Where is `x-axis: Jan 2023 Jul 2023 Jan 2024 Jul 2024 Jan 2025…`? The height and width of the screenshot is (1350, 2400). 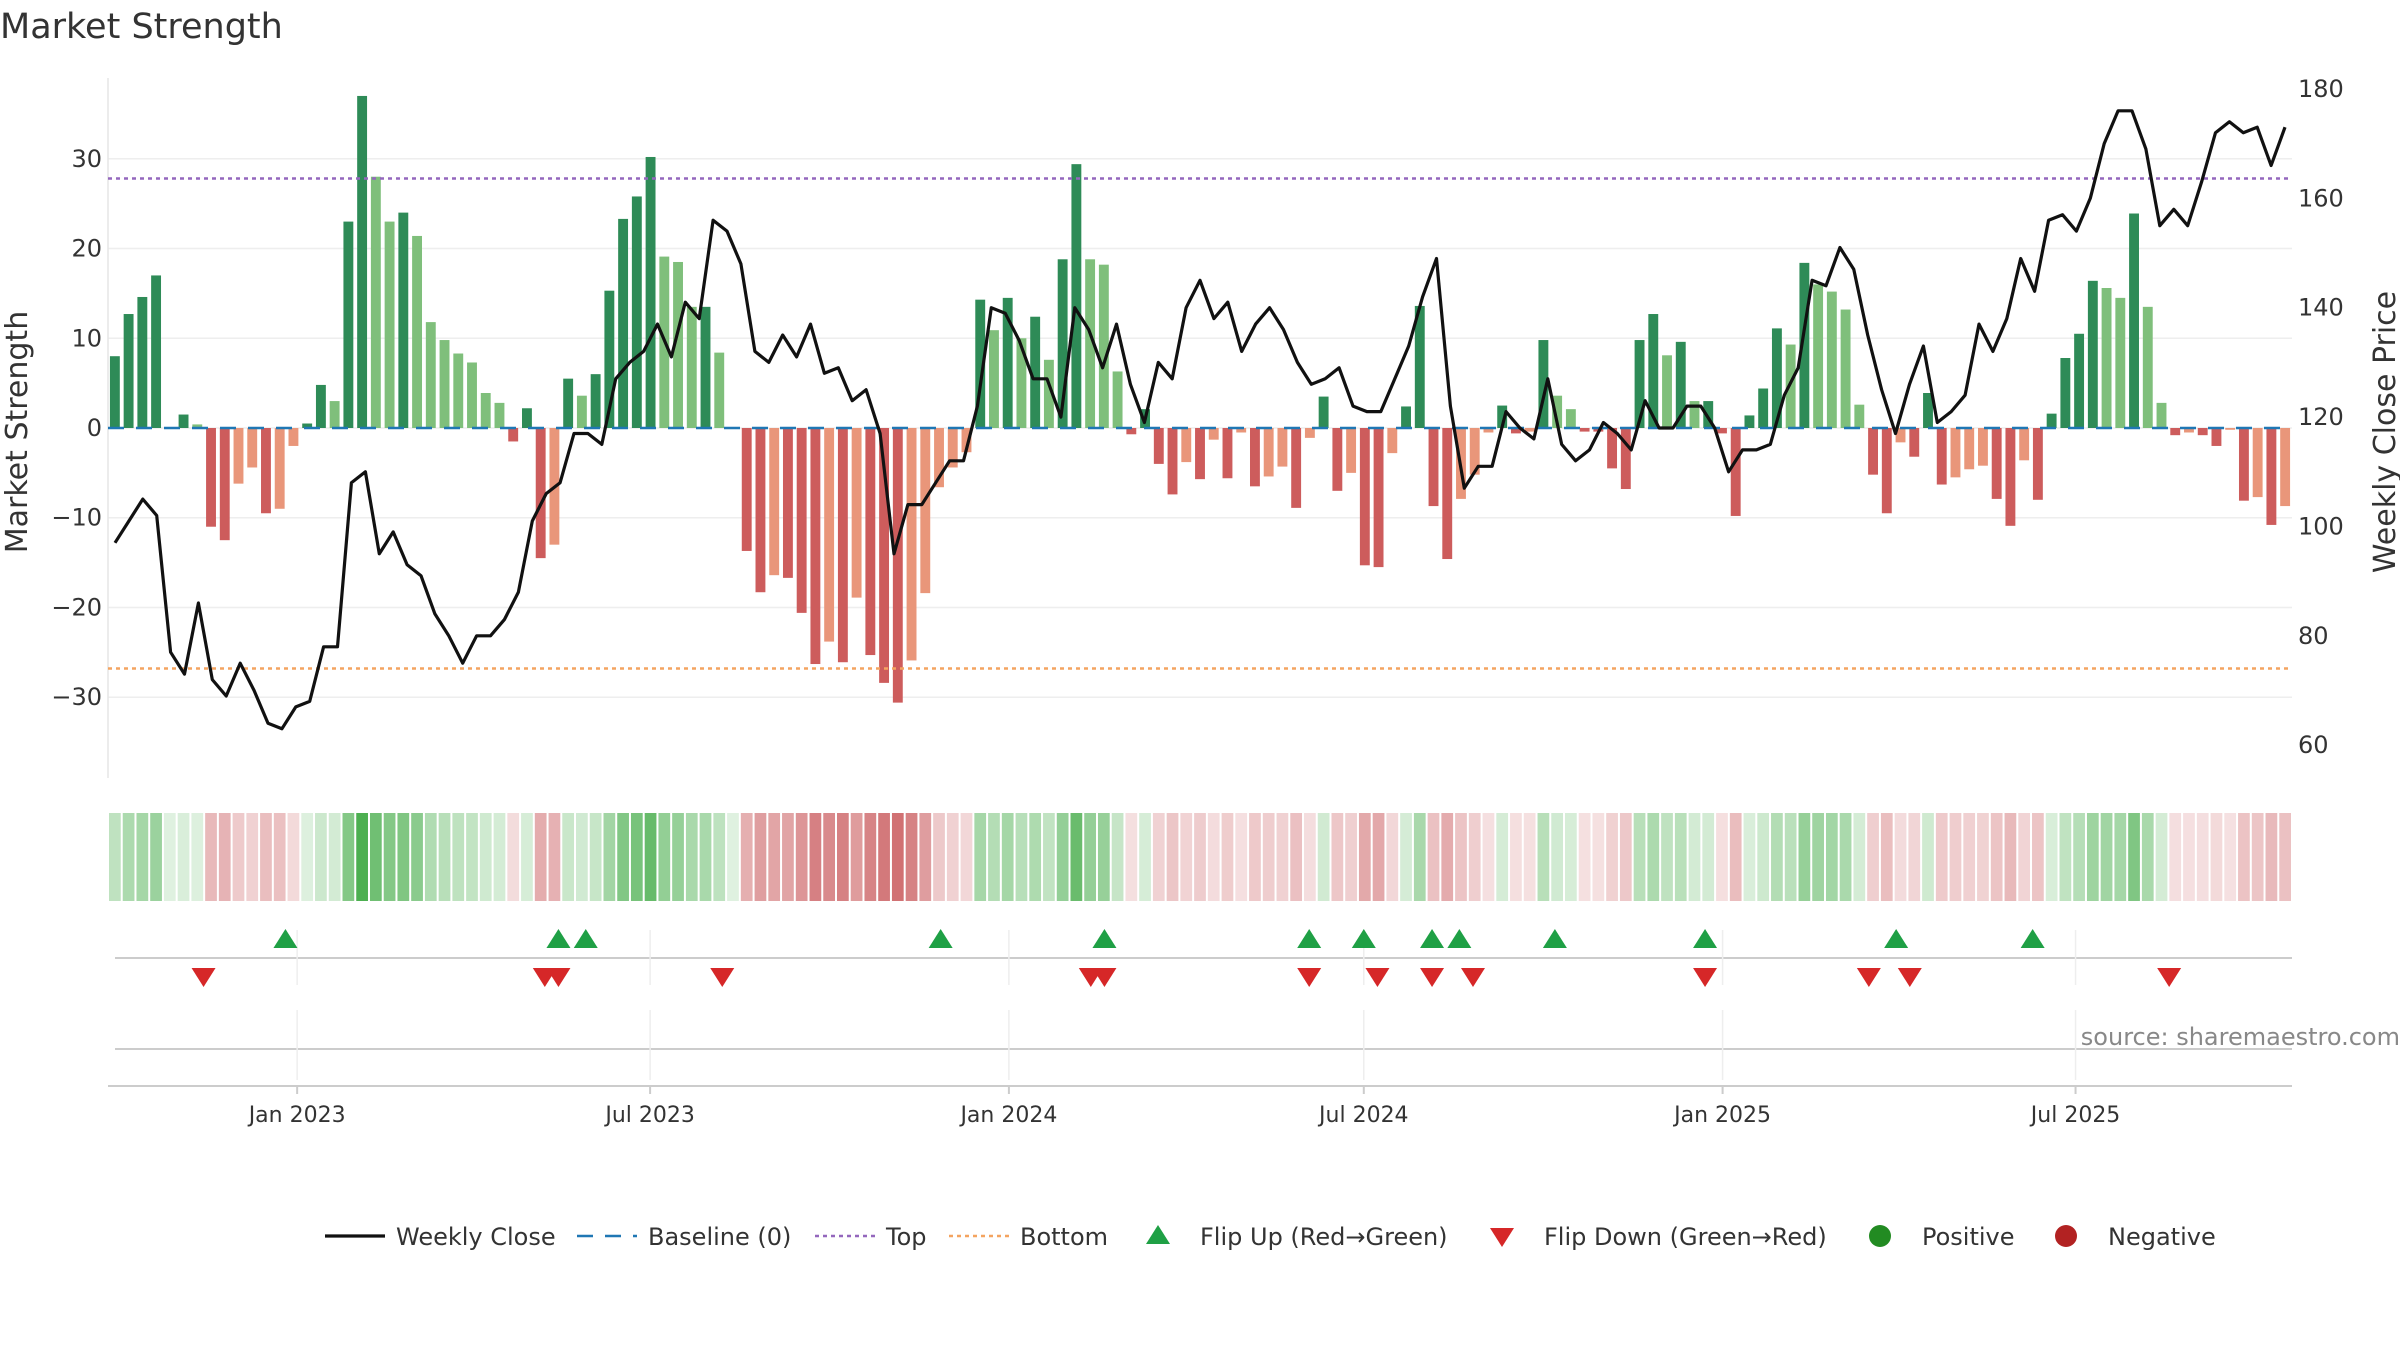
x-axis: Jan 2023 Jul 2023 Jan 2024 Jul 2024 Jan 2025… is located at coordinates (1200, 1106).